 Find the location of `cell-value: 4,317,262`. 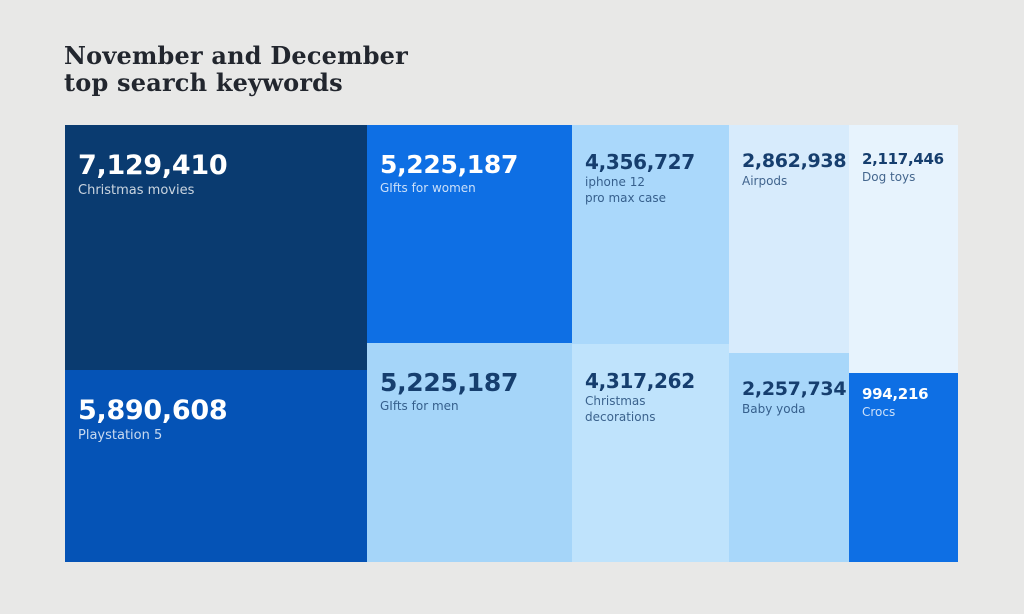

cell-value: 4,317,262 is located at coordinates (640, 381).